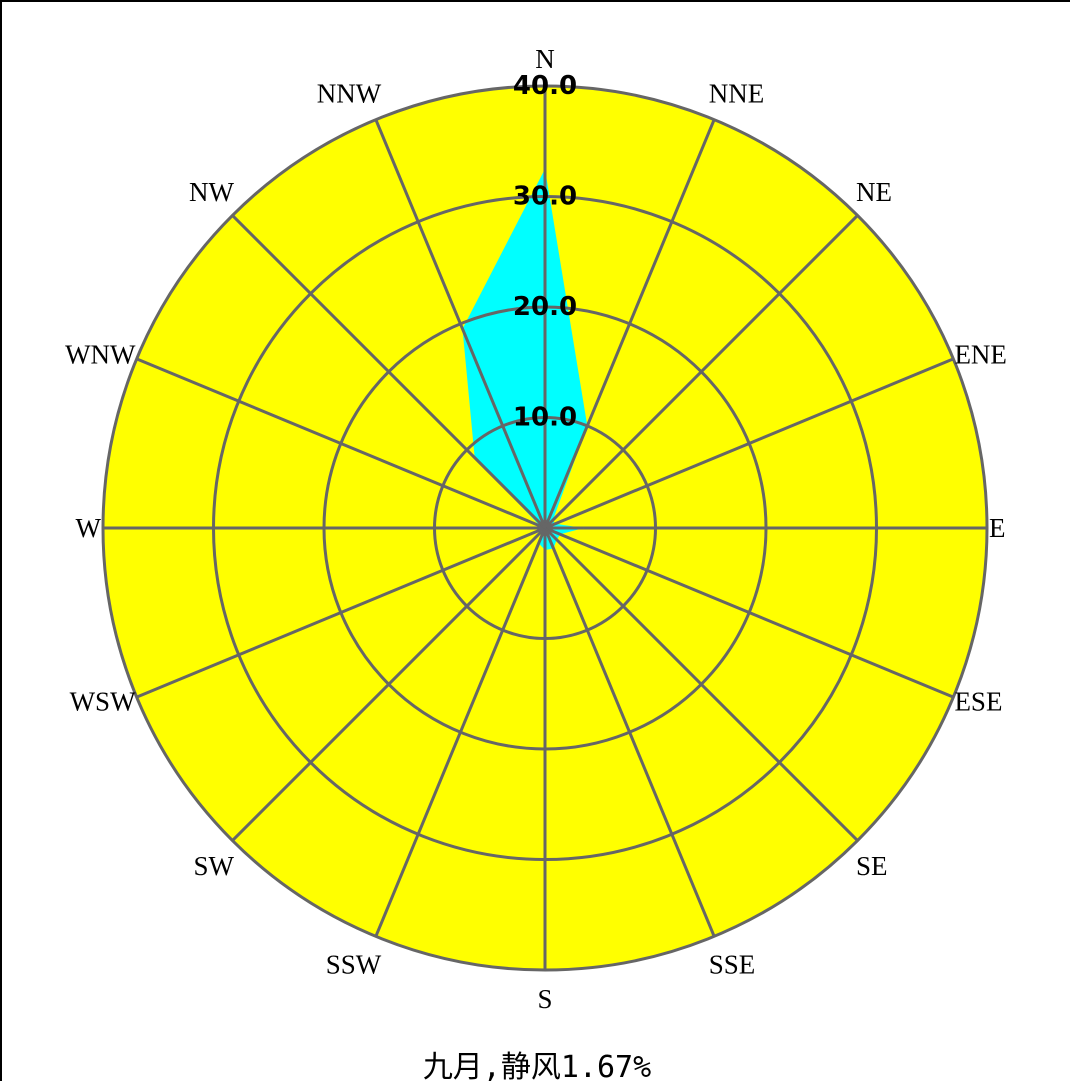 The height and width of the screenshot is (1086, 1070). Describe the element at coordinates (545, 307) in the screenshot. I see `ring-label: 20.0` at that location.